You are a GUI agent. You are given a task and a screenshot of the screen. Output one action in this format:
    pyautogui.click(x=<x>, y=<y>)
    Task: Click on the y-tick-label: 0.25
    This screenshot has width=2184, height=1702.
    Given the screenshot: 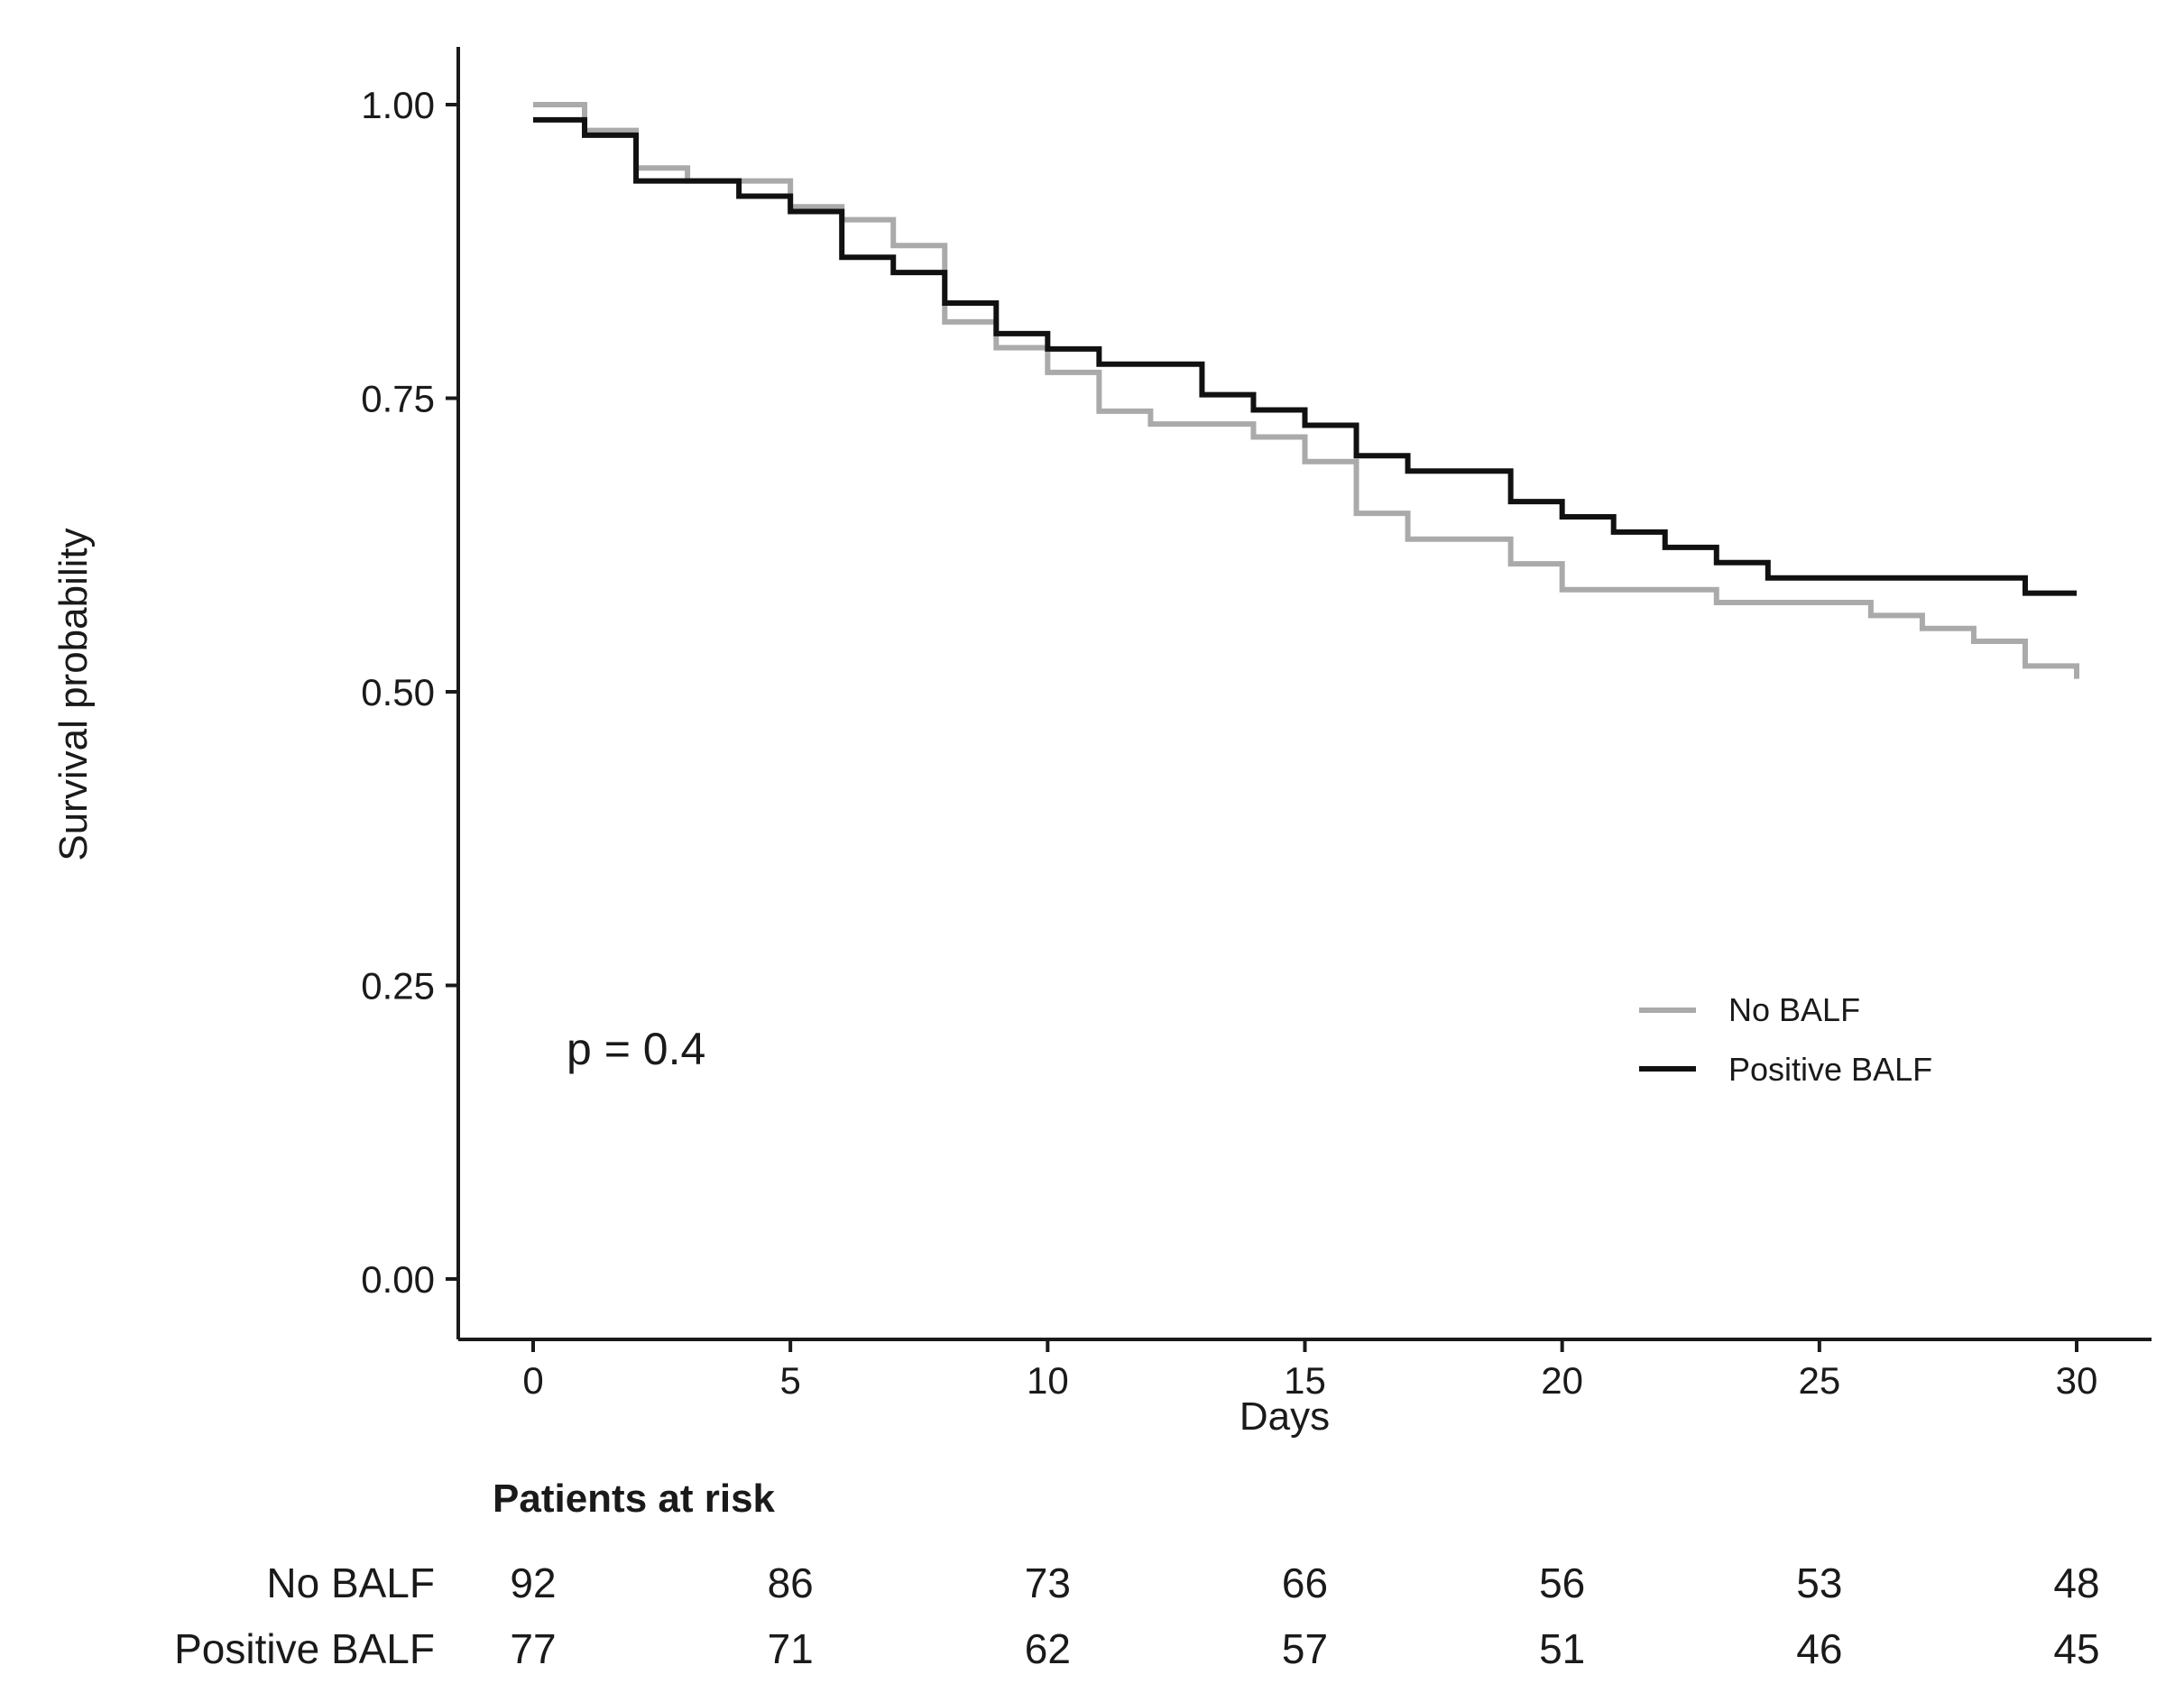 What is the action you would take?
    pyautogui.click(x=398, y=986)
    